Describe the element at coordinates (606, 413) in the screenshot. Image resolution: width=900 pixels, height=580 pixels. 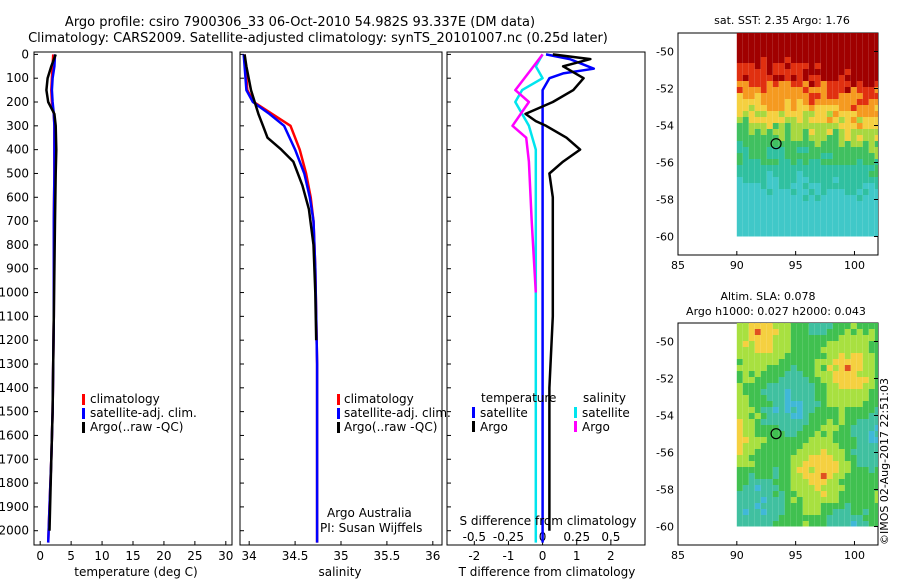
I see `legend-label-s-satellite: satellite` at that location.